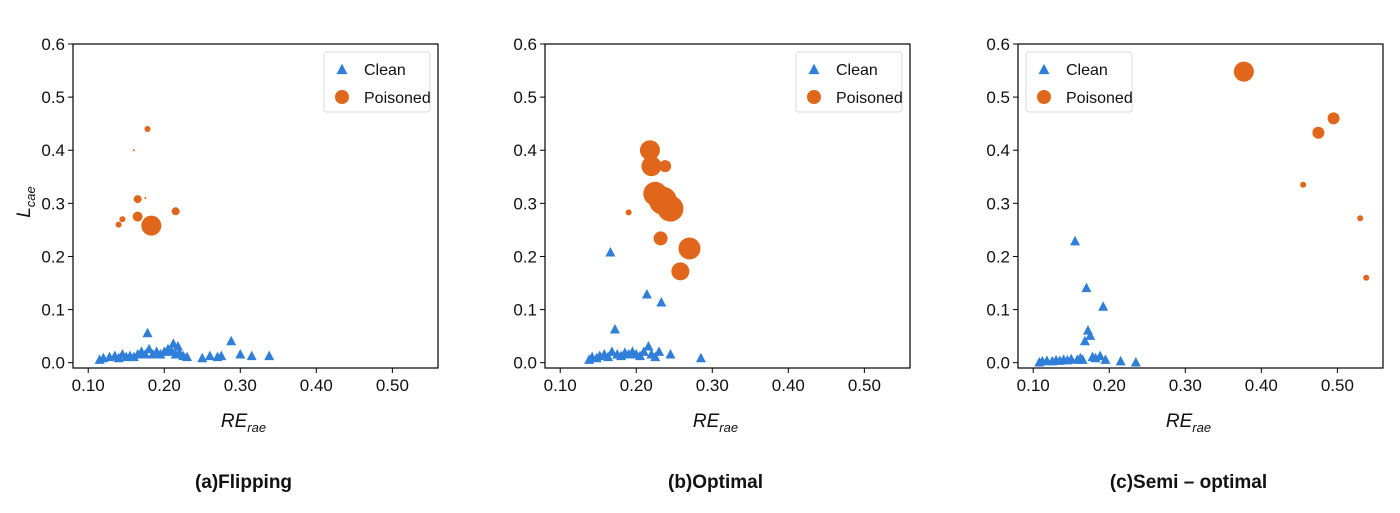 The image size is (1400, 513). I want to click on y-axis-title-base: L, so click(24, 212).